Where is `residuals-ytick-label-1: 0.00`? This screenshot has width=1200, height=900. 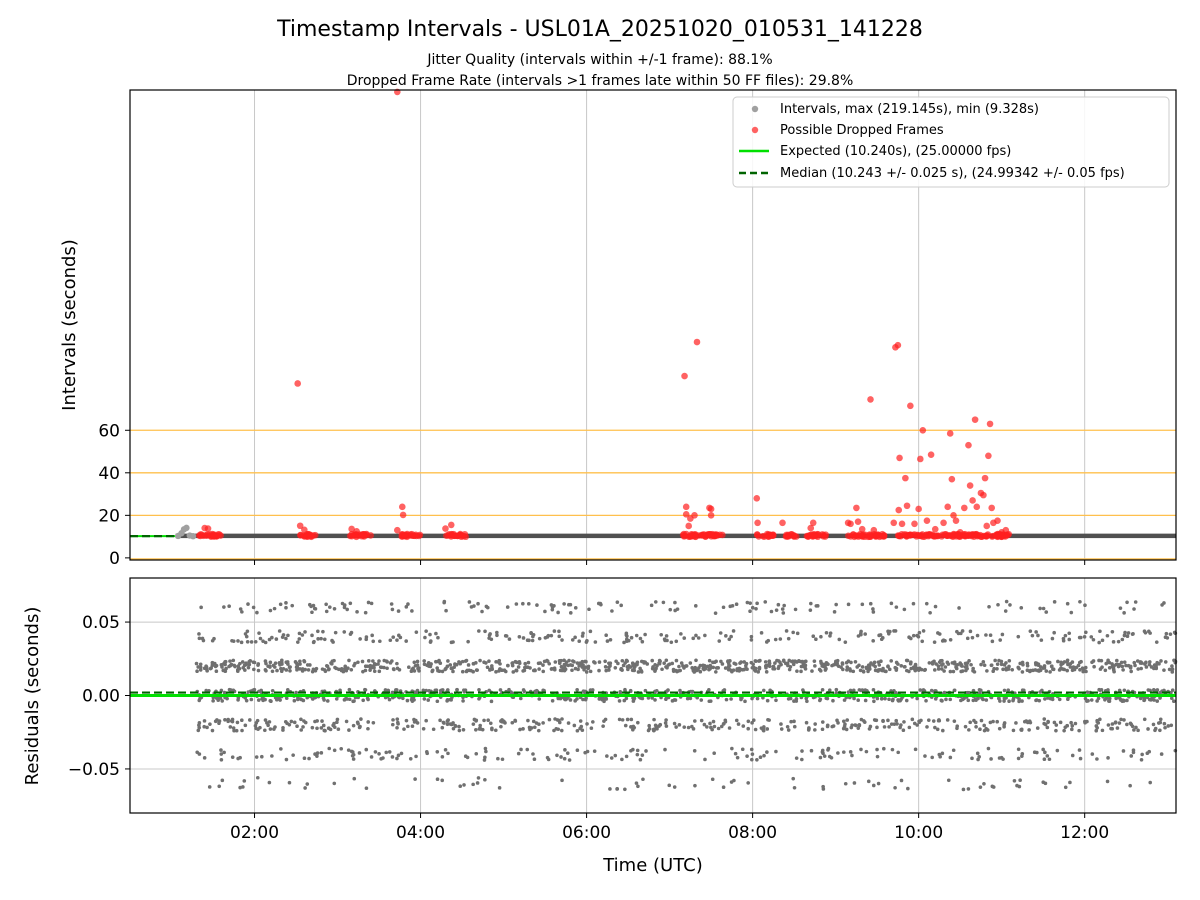
residuals-ytick-label-1: 0.00 is located at coordinates (101, 697).